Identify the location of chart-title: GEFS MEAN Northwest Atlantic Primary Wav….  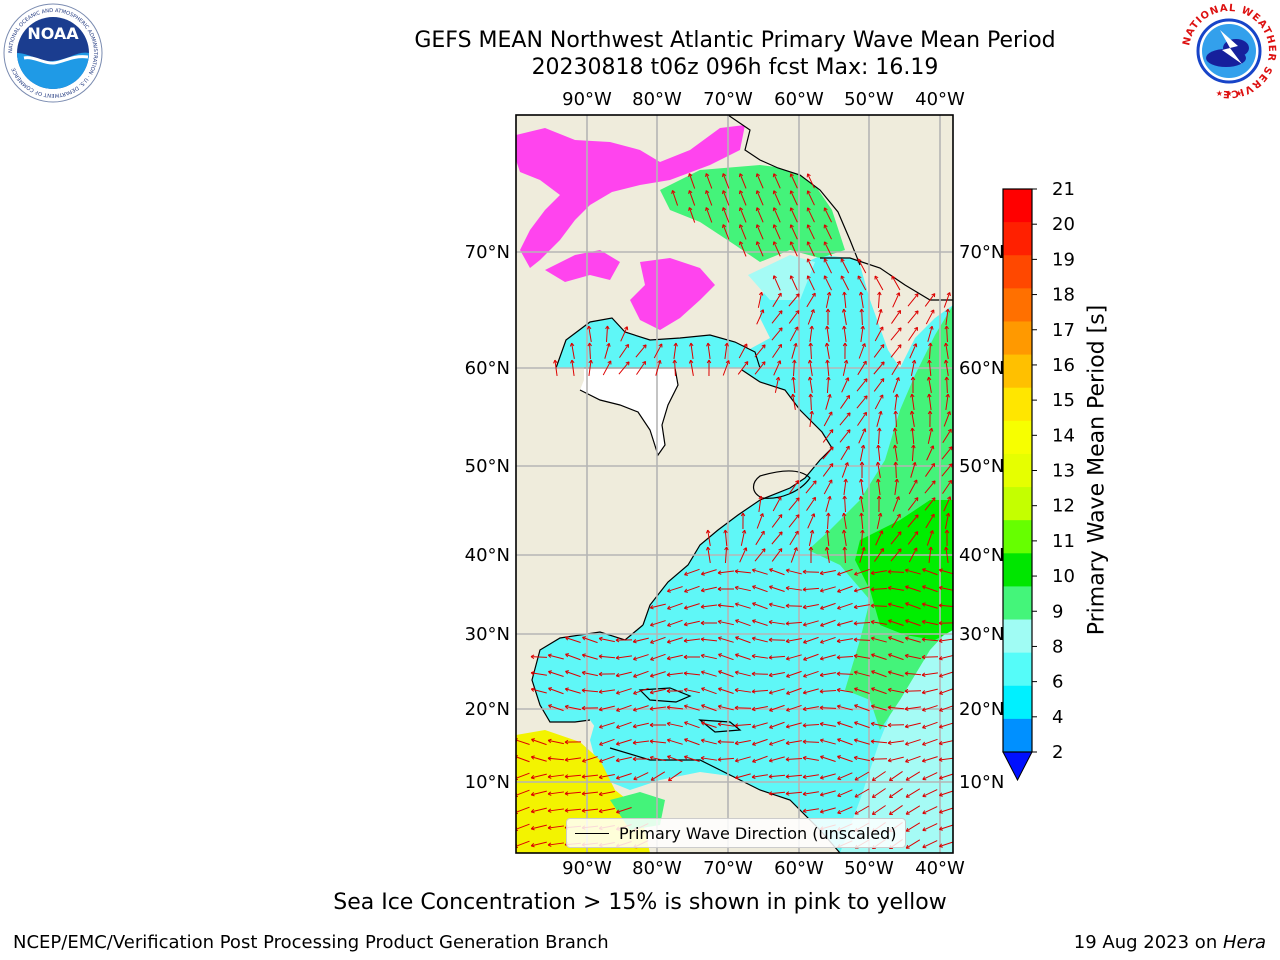
(735, 40).